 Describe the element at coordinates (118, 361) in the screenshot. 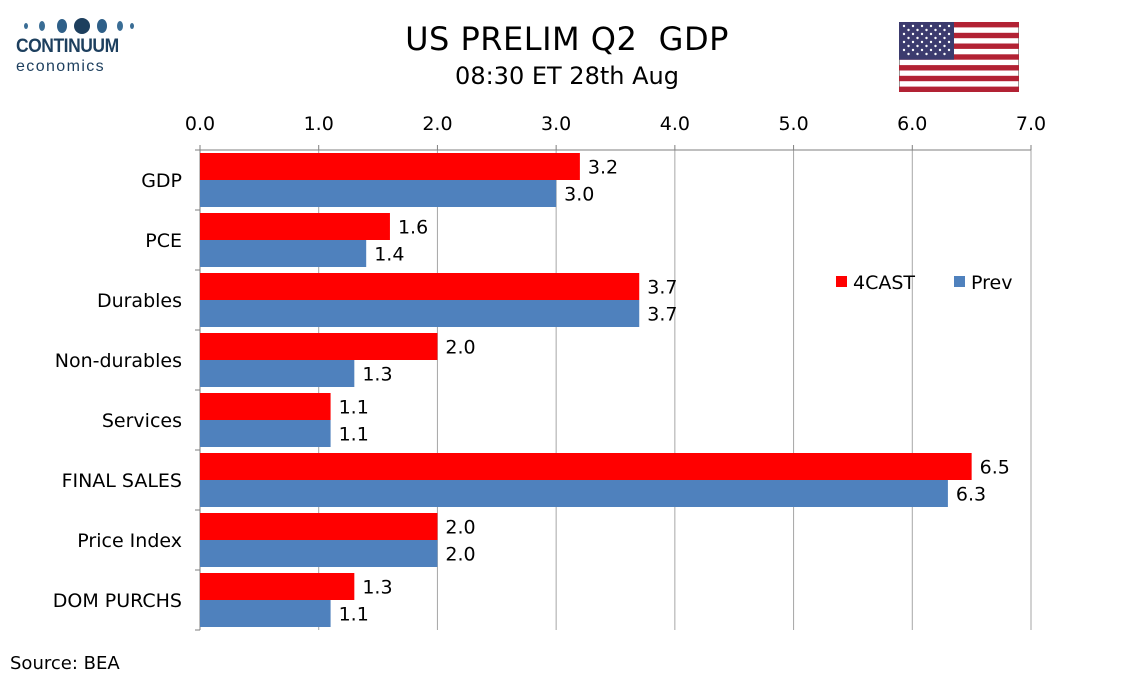

I see `category-label: Non-durables` at that location.